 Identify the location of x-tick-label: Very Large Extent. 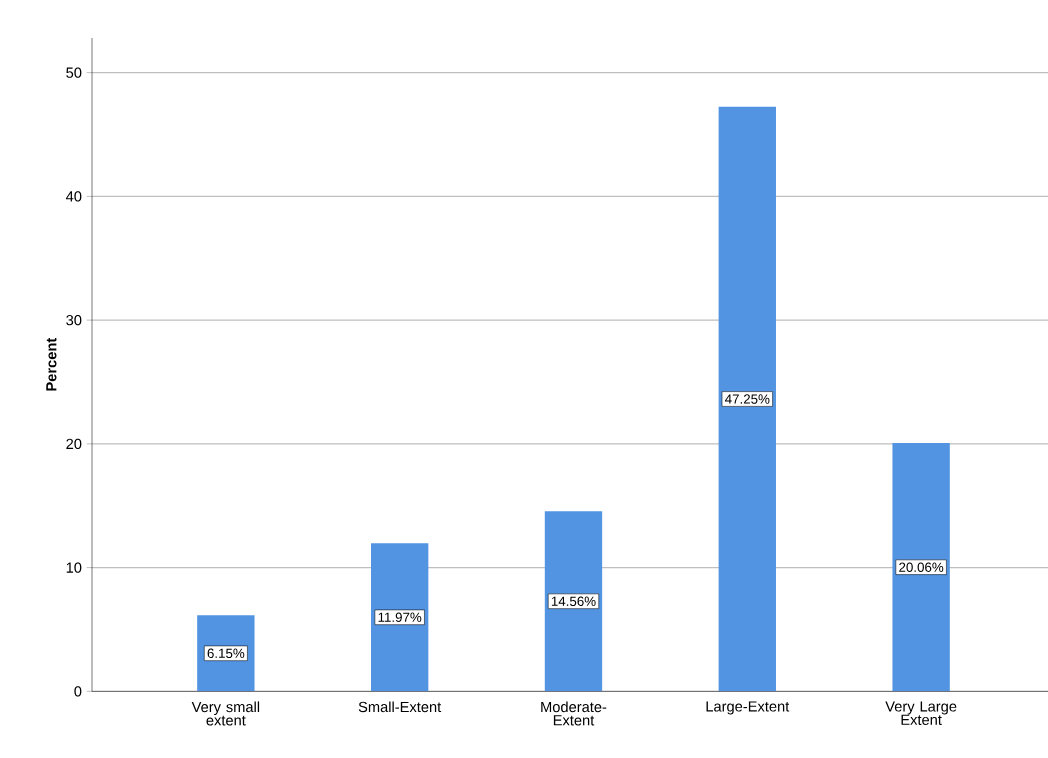
(921, 713).